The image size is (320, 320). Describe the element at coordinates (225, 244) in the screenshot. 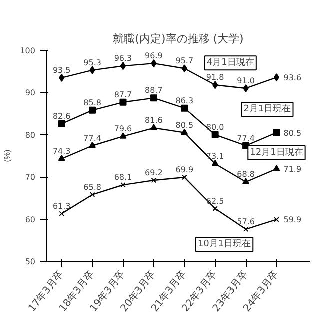

I see `series-label: 10月1日現在` at that location.